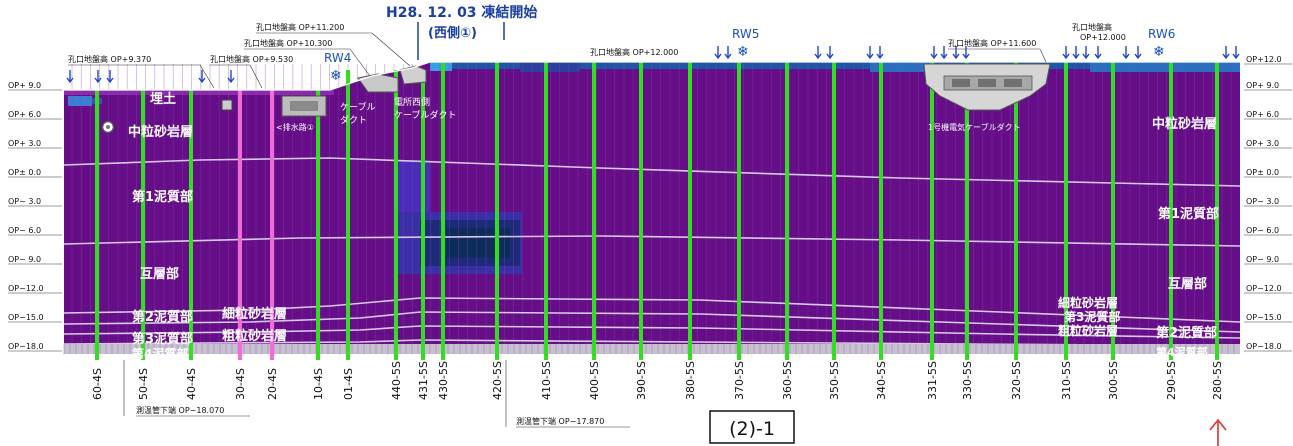 This screenshot has width=1293, height=446. What do you see at coordinates (594, 380) in the screenshot?
I see `pipe-label-12: 400-5S` at bounding box center [594, 380].